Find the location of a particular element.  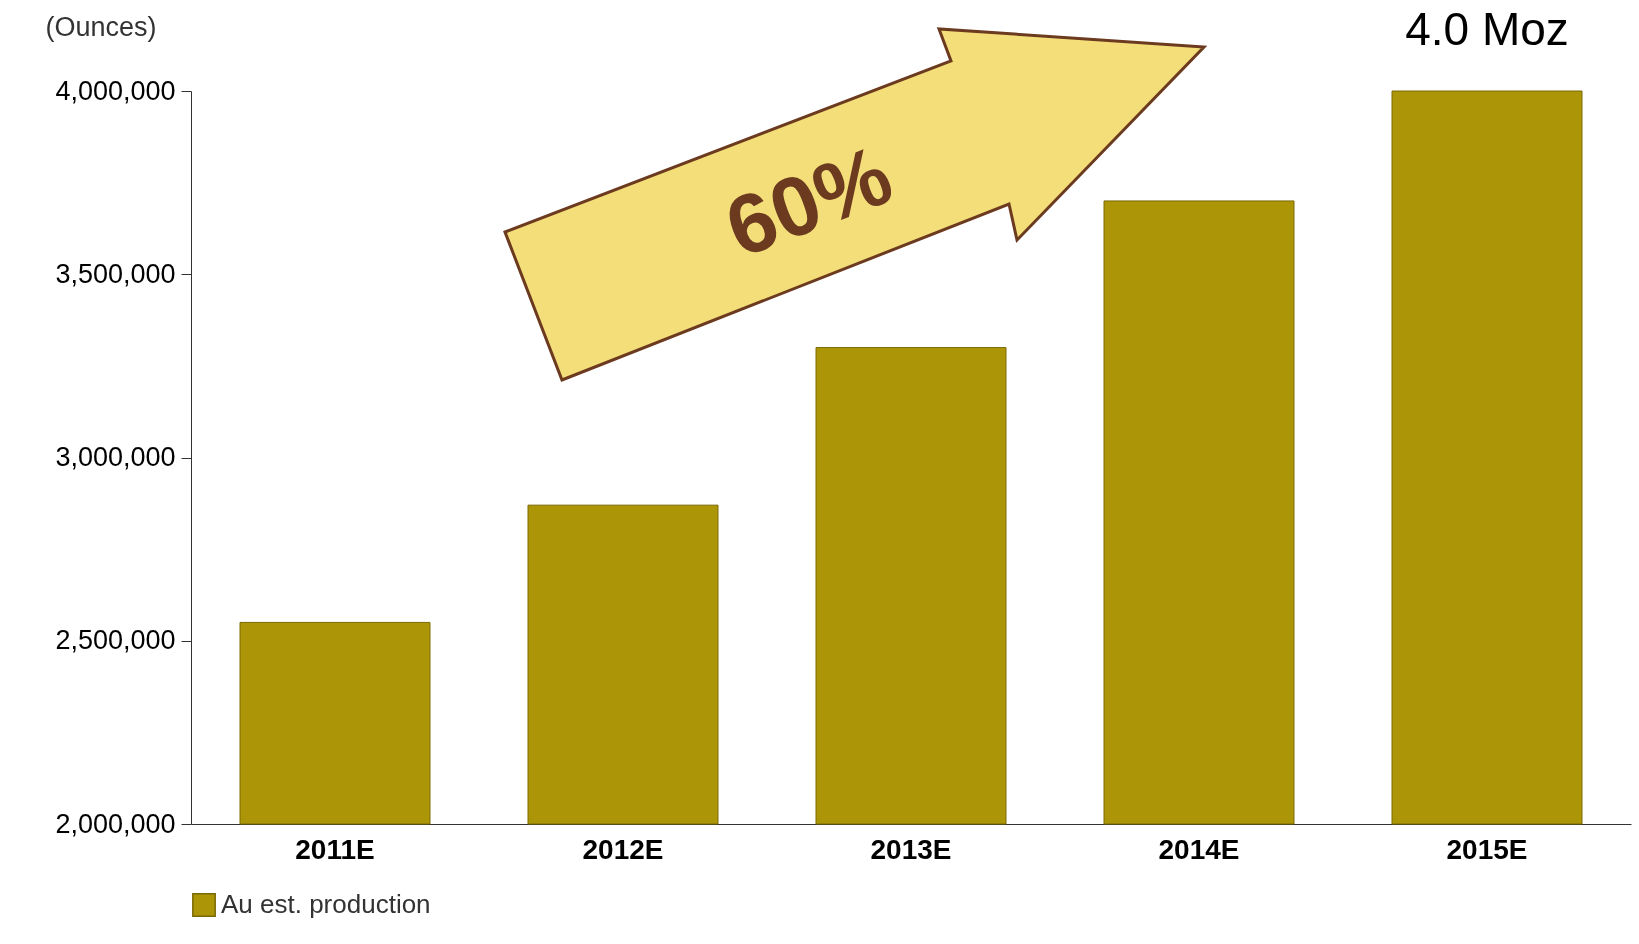

annotation: 60% is located at coordinates (808, 201).